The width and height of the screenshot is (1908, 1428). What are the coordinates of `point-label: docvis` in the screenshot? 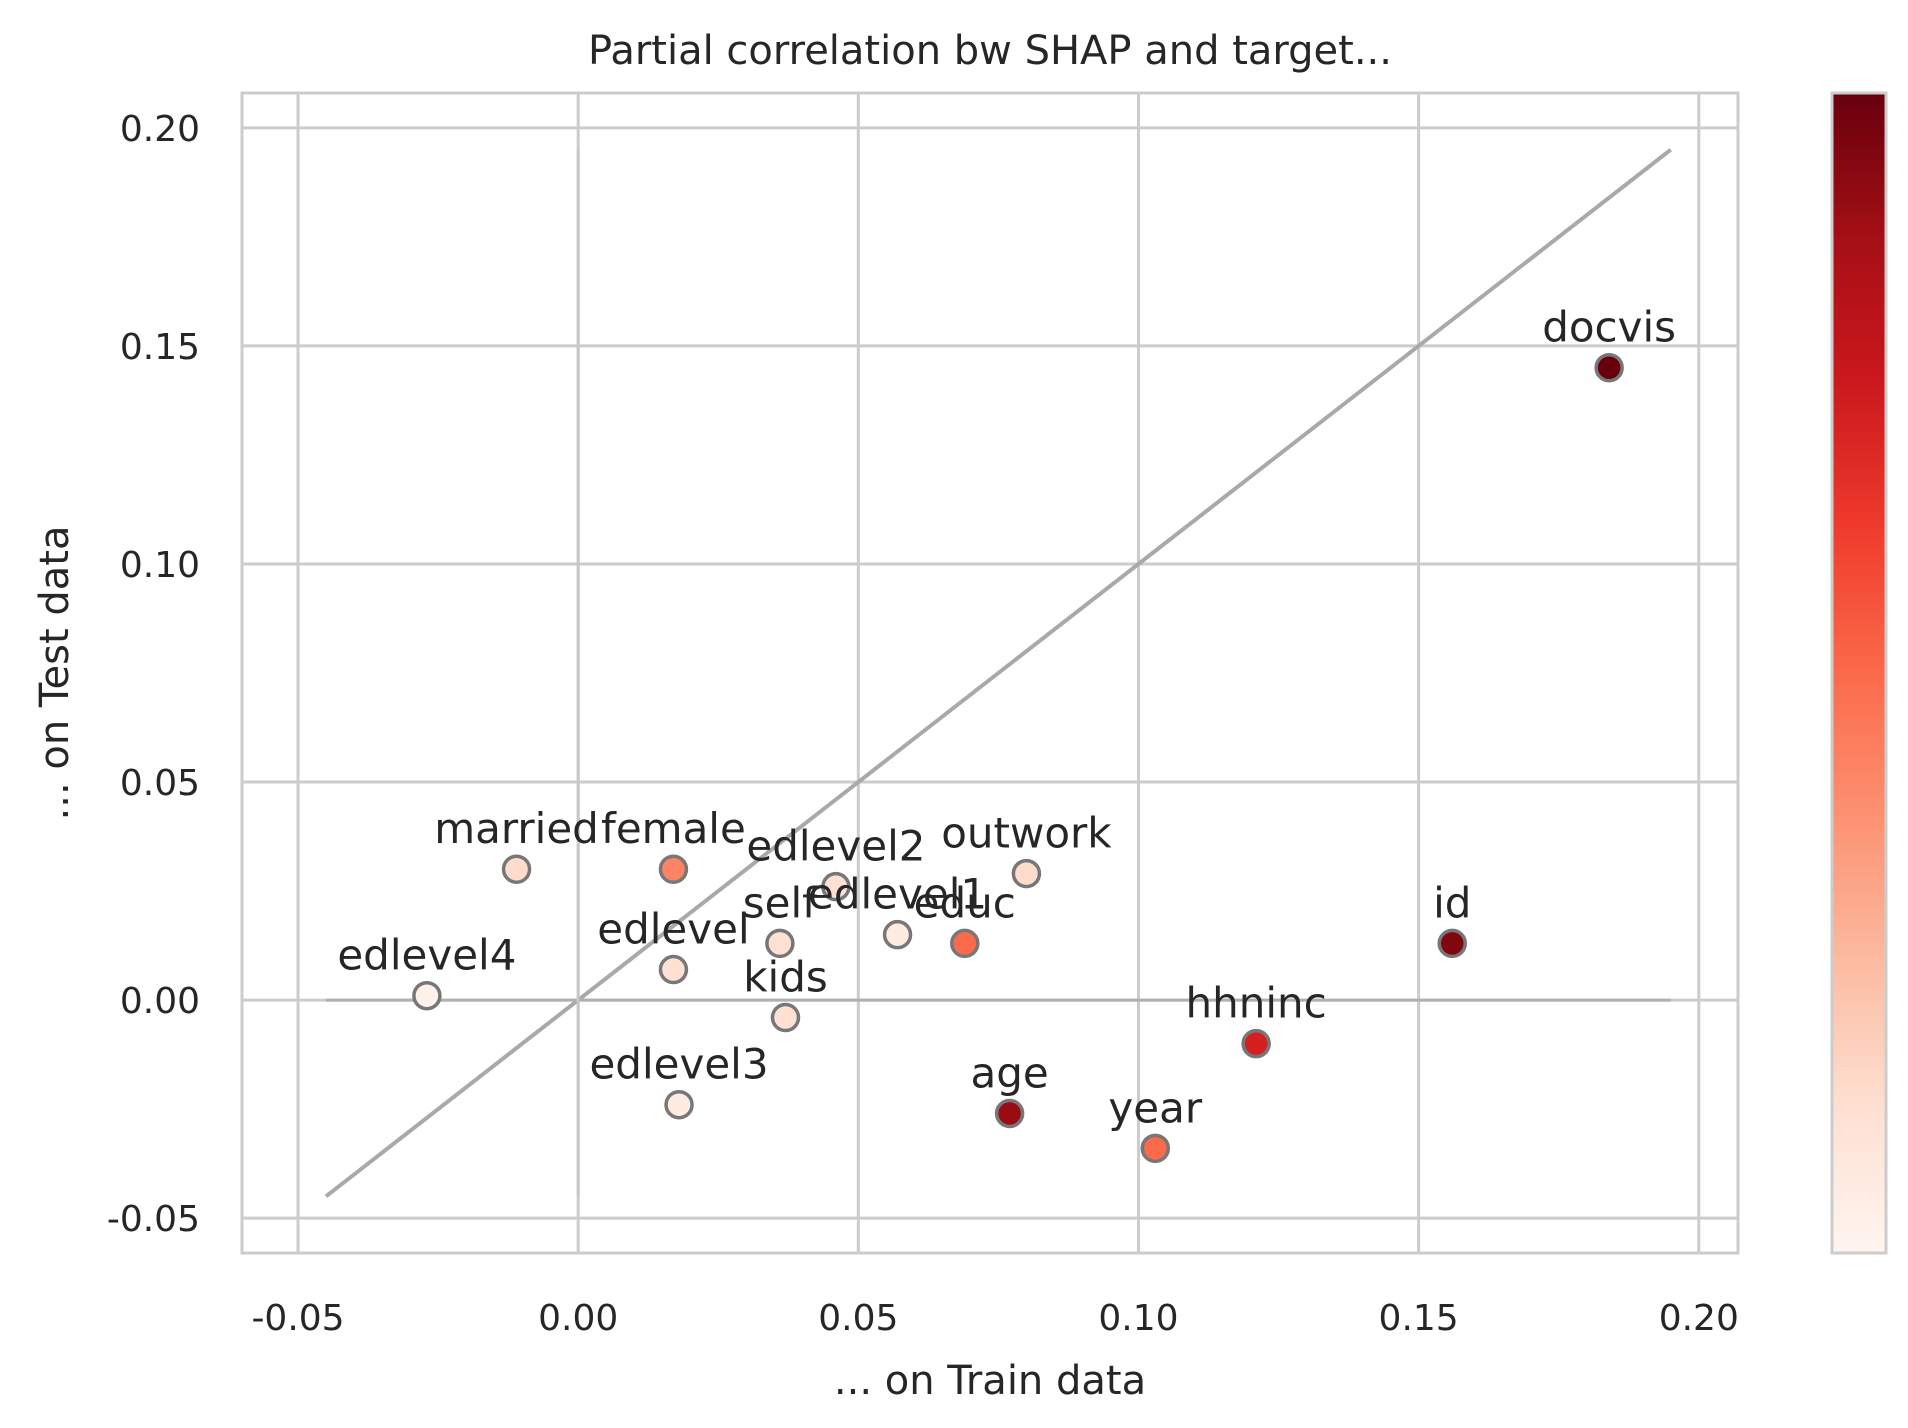 It's located at (1609, 327).